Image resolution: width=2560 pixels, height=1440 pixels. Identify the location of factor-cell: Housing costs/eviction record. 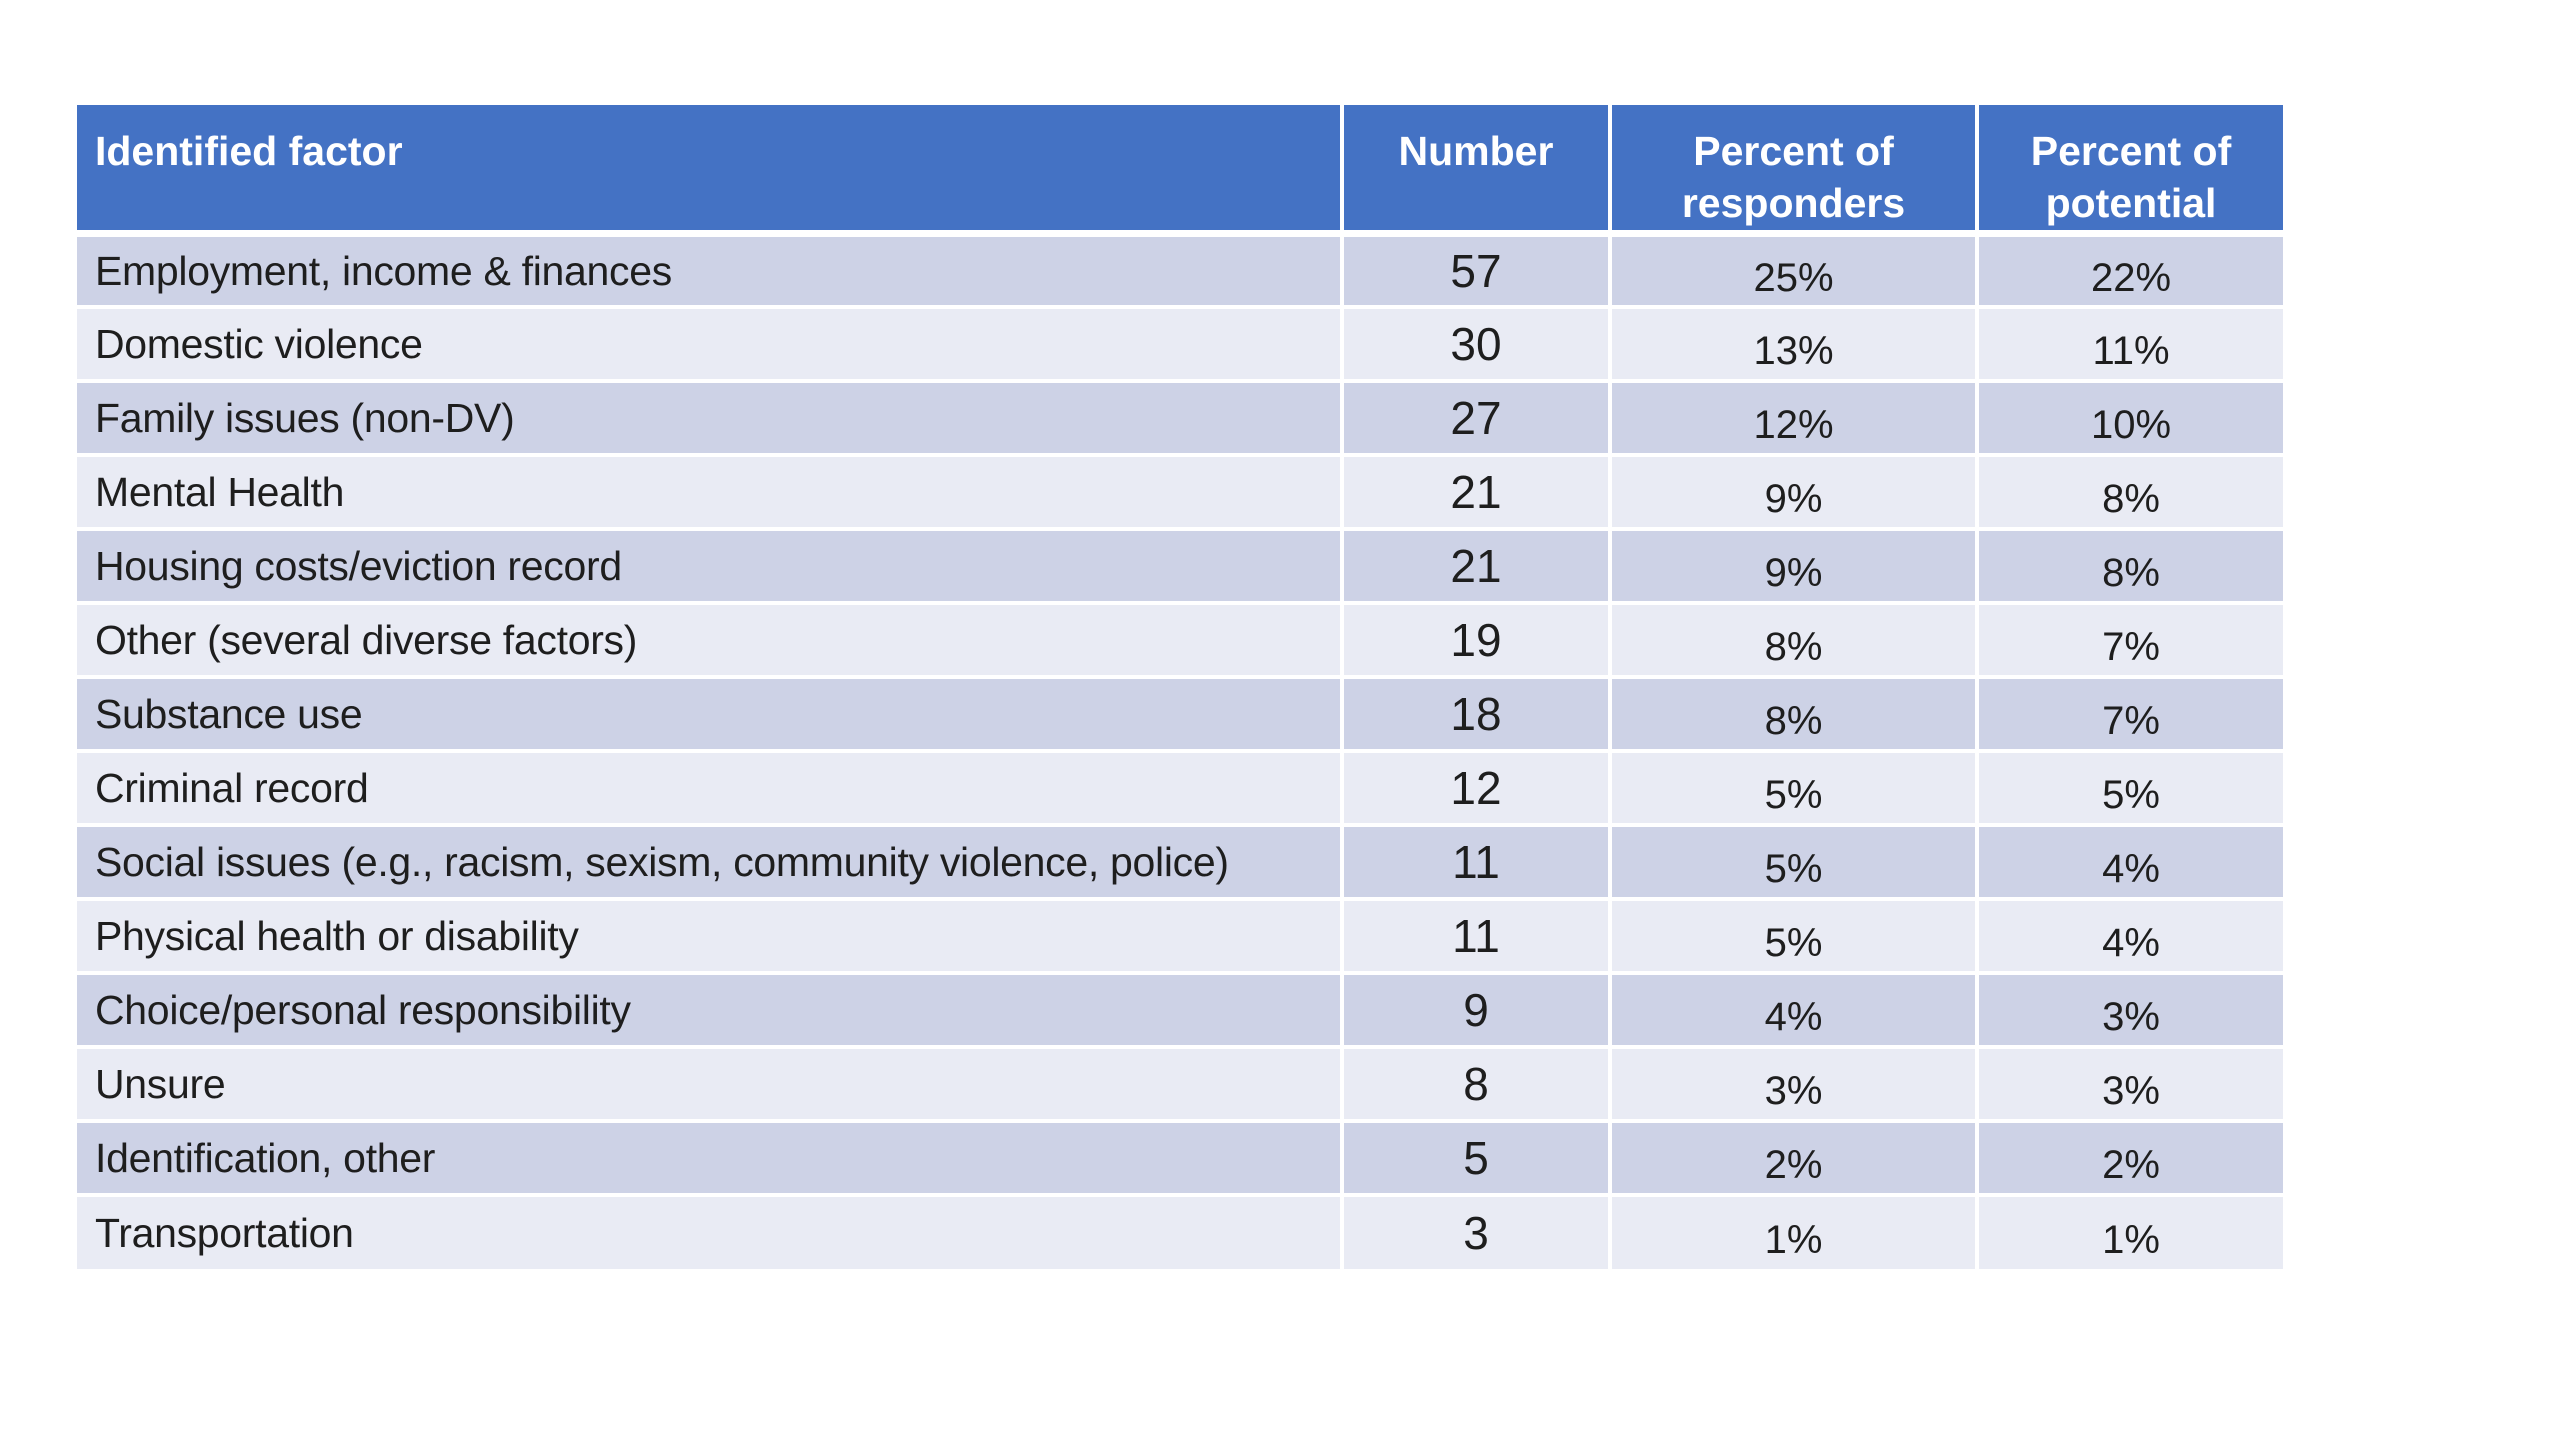
(710, 567).